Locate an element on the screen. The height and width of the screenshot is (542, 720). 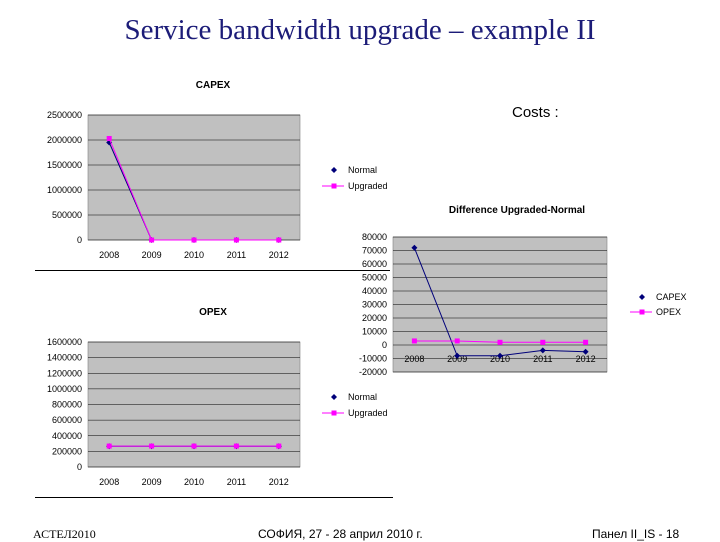
slide-title: Service bandwidth upgrade – example II is located at coordinates (360, 30).